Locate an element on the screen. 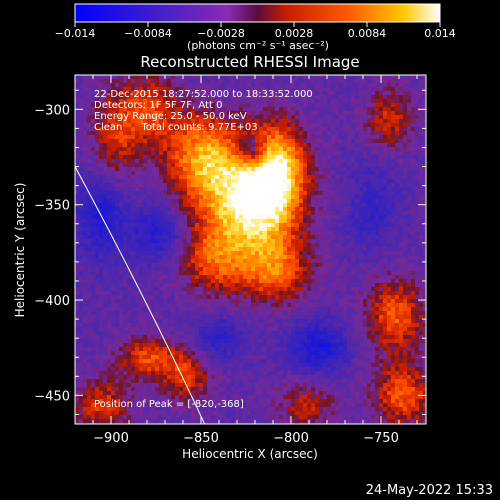 The height and width of the screenshot is (500, 500). colorbar-tick-label: 0.0084 is located at coordinates (367, 33).